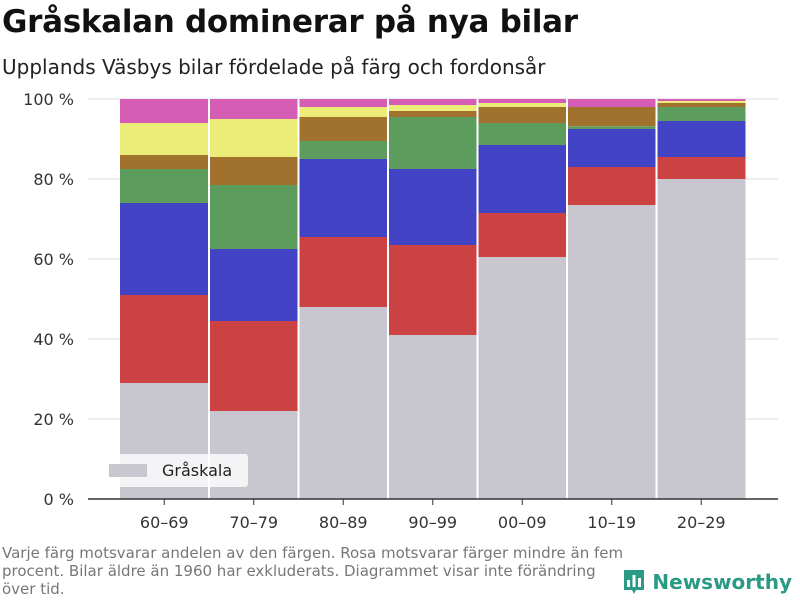 This screenshot has height=600, width=800. What do you see at coordinates (53, 259) in the screenshot?
I see `y-tick-label: 60 %` at bounding box center [53, 259].